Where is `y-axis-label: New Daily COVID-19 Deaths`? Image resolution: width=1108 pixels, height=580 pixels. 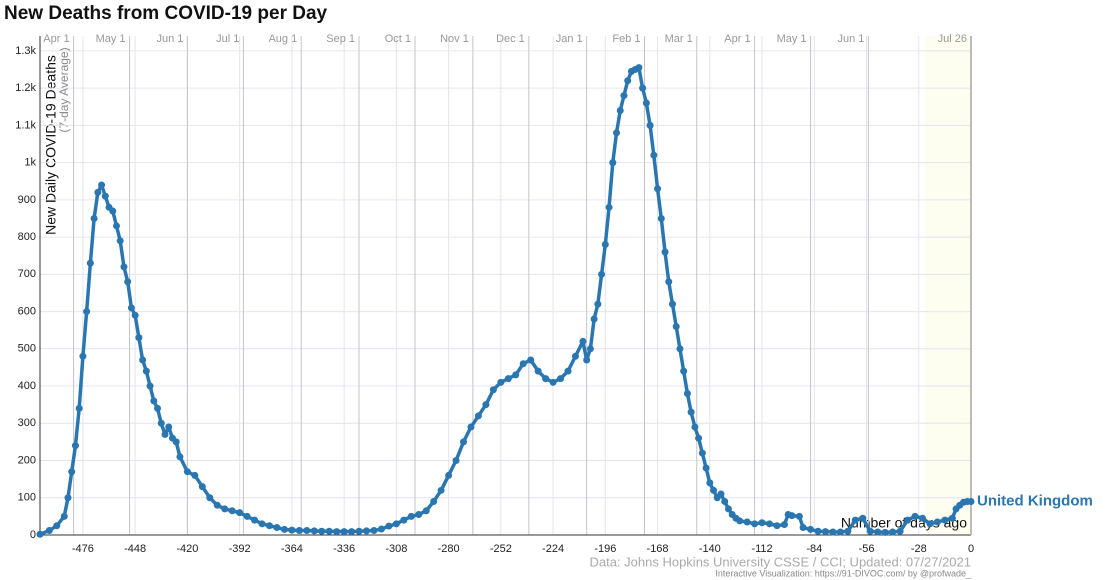 y-axis-label: New Daily COVID-19 Deaths is located at coordinates (51, 145).